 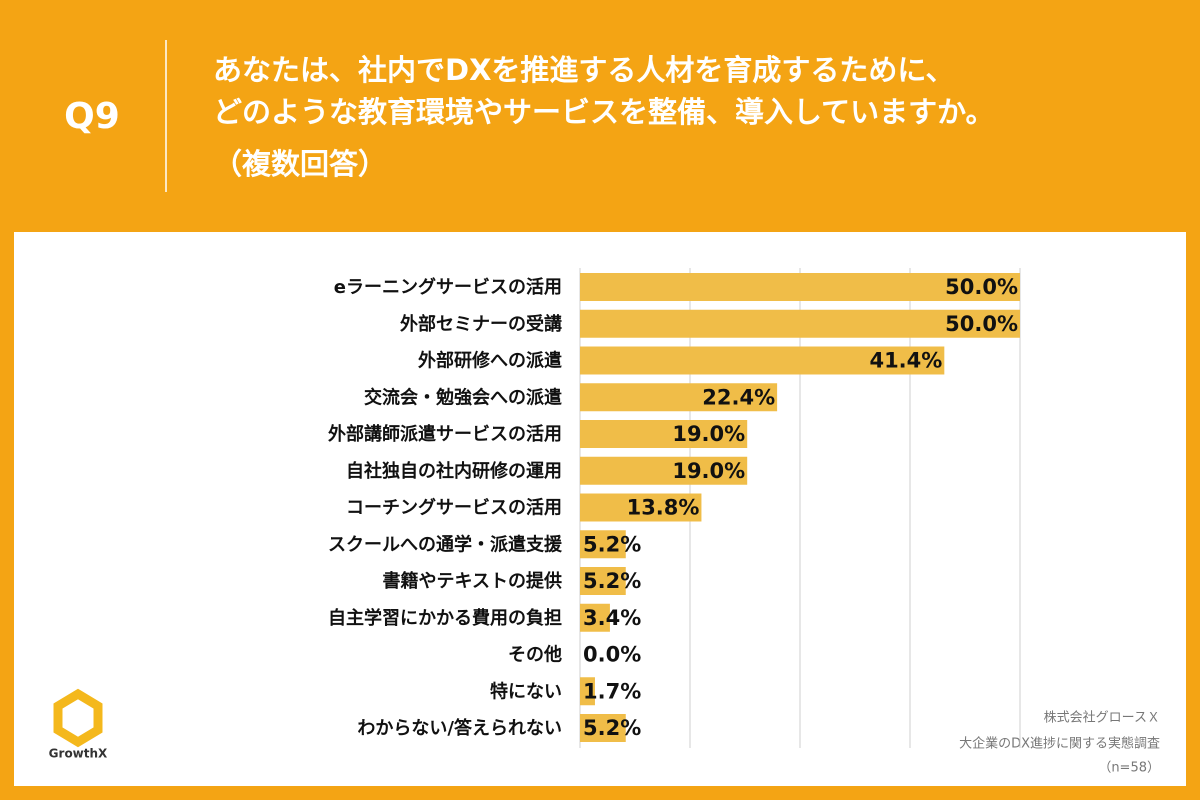 What do you see at coordinates (663, 508) in the screenshot?
I see `value-label: 13.8%` at bounding box center [663, 508].